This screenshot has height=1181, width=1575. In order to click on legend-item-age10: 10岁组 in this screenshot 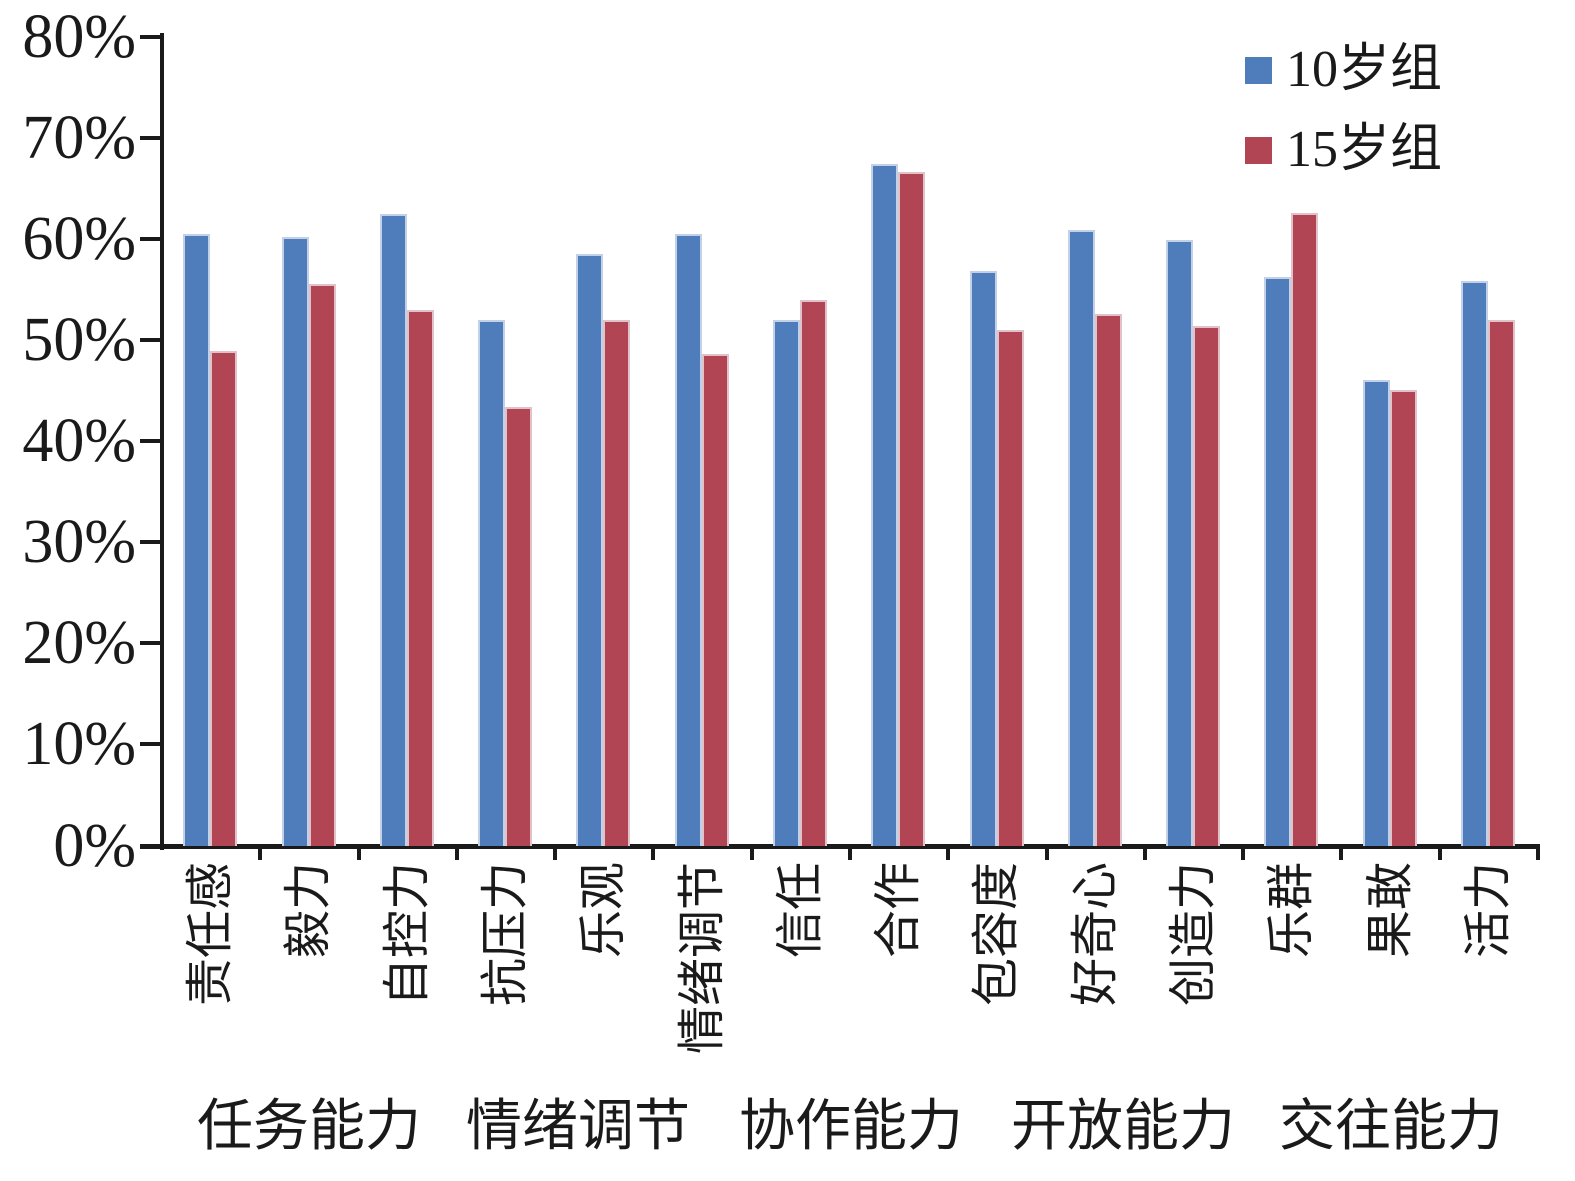, I will do `click(1343, 70)`.